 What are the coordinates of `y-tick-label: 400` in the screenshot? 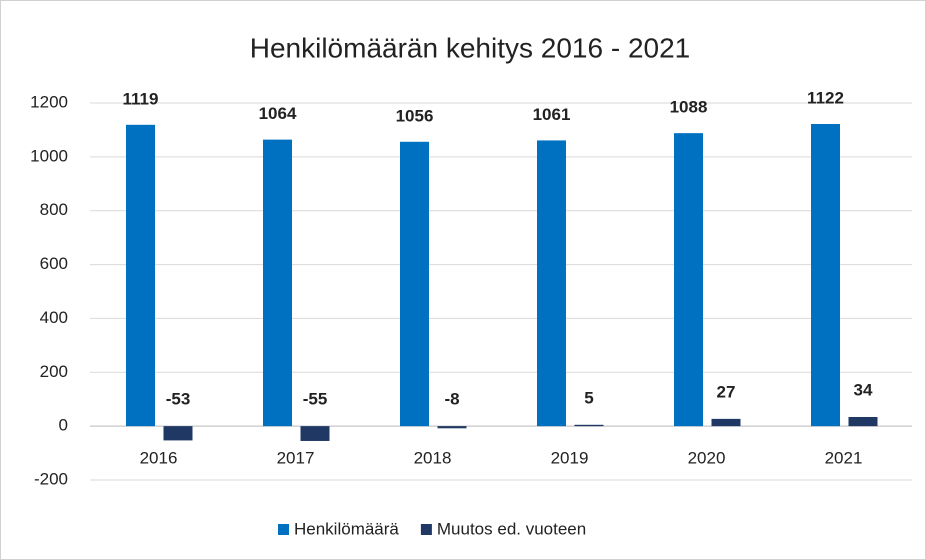 It's located at (54, 317).